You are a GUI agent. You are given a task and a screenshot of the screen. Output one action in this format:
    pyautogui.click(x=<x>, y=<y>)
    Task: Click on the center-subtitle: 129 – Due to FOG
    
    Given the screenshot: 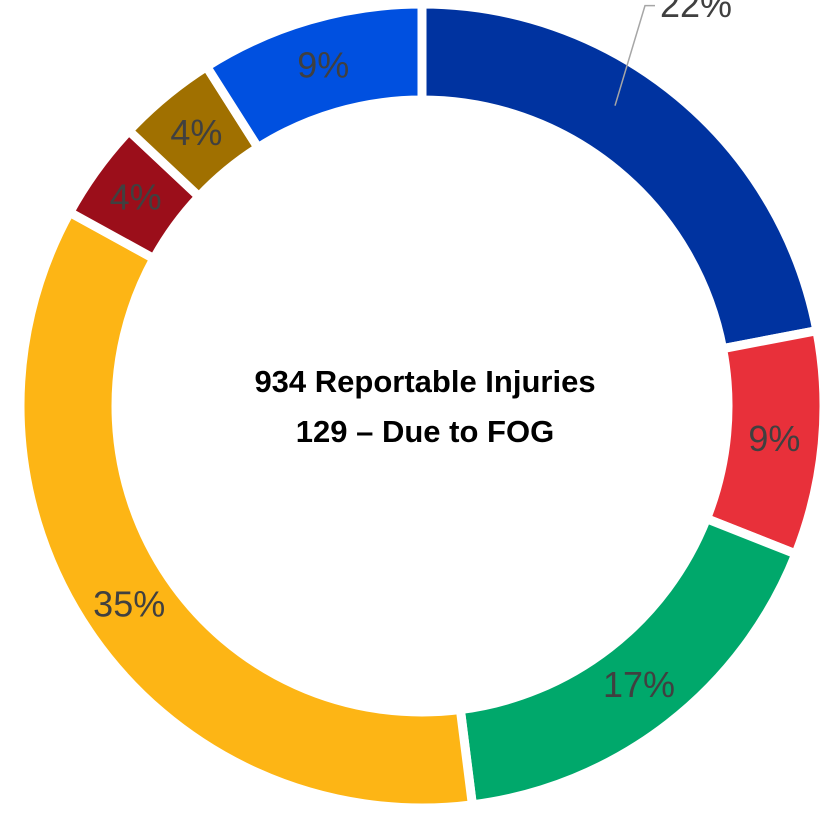 What is the action you would take?
    pyautogui.click(x=425, y=431)
    